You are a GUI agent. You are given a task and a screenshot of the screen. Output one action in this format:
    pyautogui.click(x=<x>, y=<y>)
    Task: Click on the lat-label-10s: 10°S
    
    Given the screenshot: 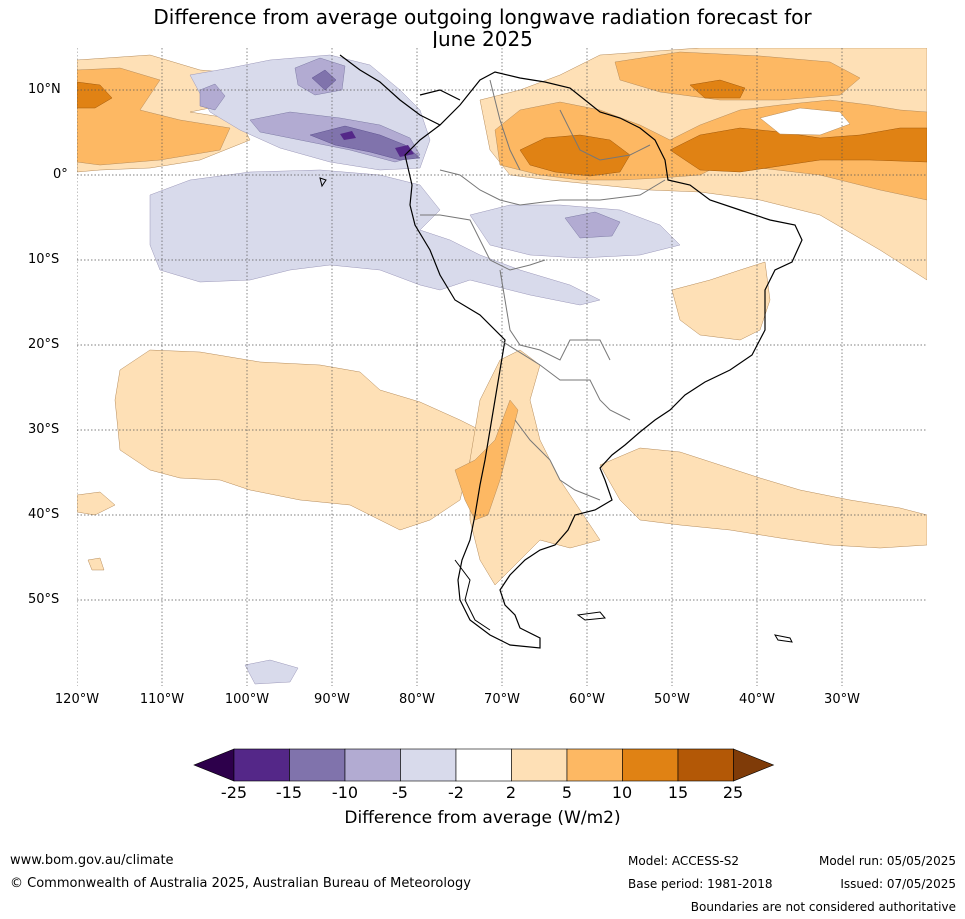 What is the action you would take?
    pyautogui.click(x=44, y=259)
    